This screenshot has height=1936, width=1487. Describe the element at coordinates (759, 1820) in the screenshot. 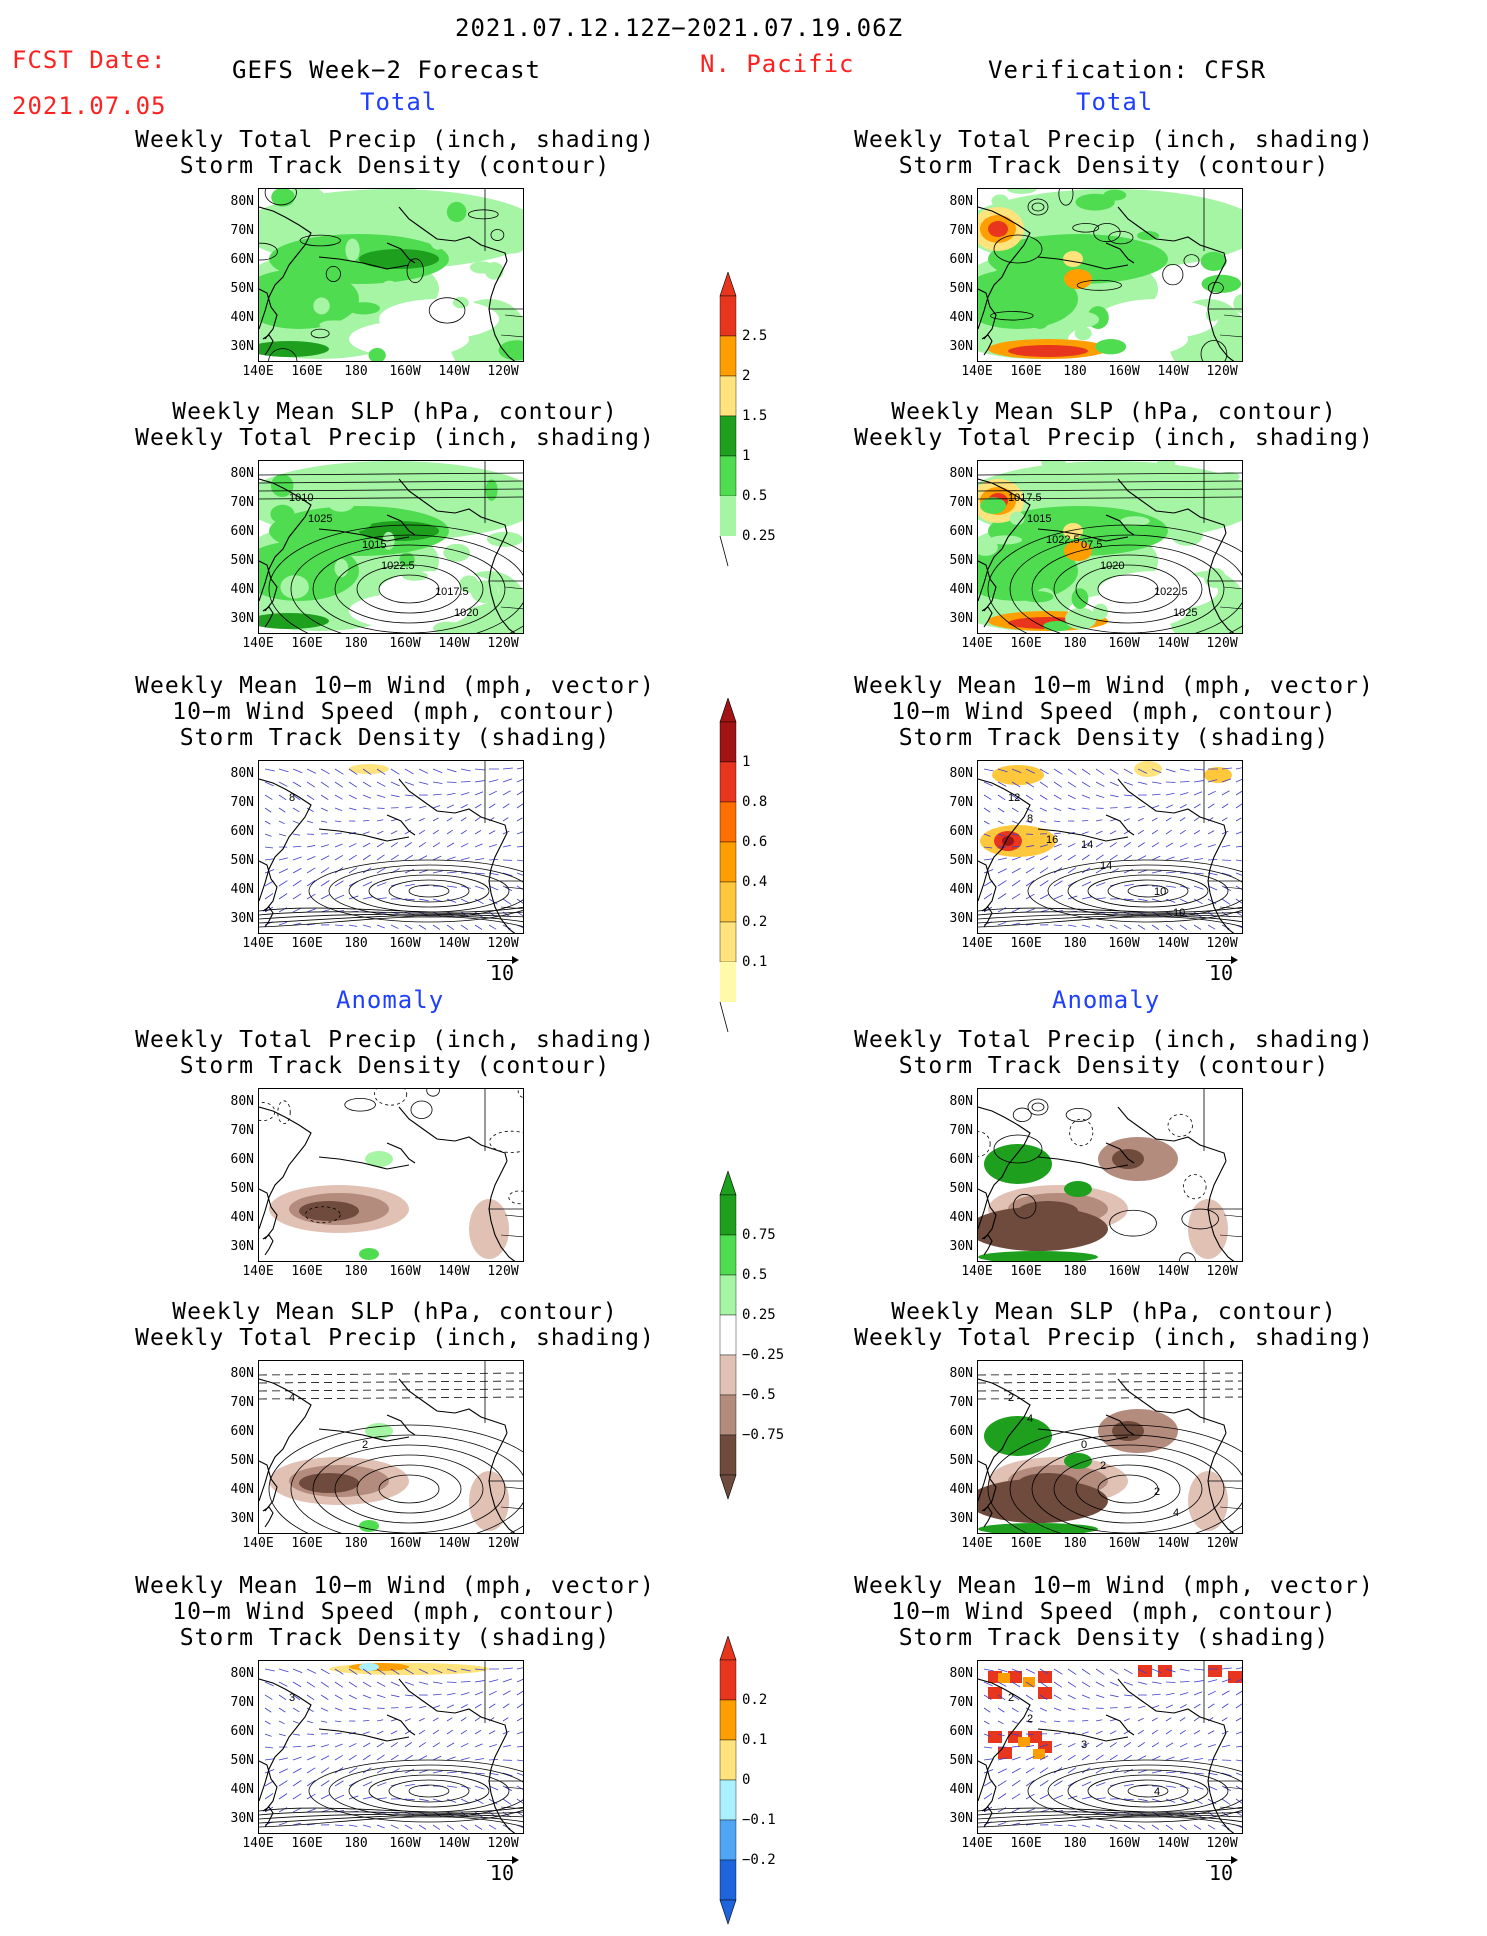

I see `colorbar-label: −0.1` at that location.